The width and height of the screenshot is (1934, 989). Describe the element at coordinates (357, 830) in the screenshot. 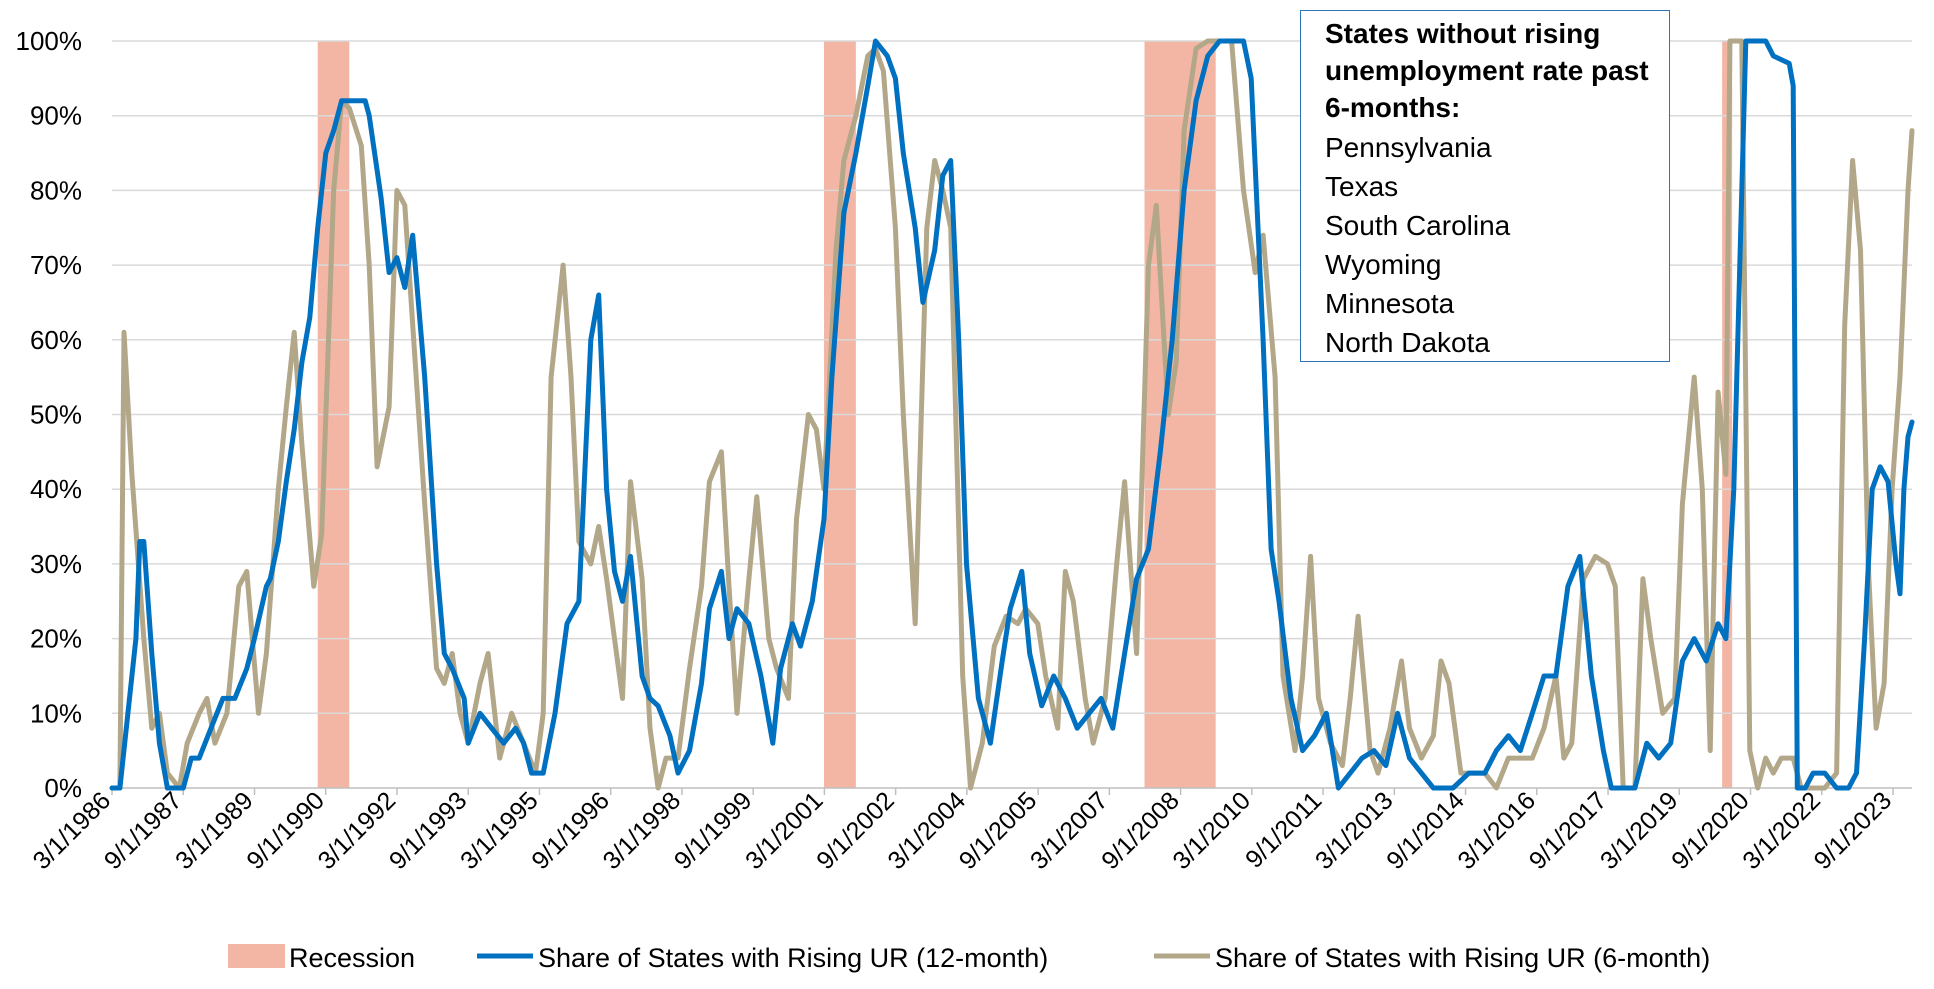

I see `x-tick-label: 3/1/1992` at that location.